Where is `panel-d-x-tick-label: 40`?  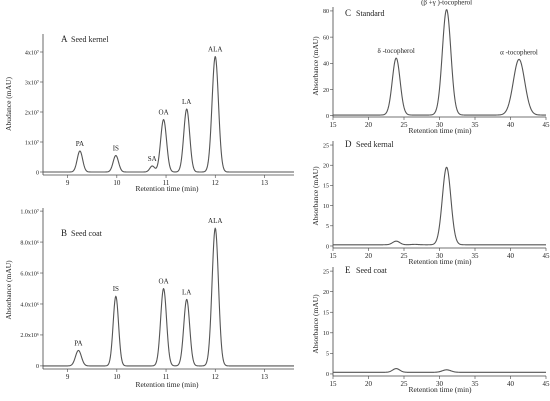
panel-d-x-tick-label: 40 is located at coordinates (511, 256).